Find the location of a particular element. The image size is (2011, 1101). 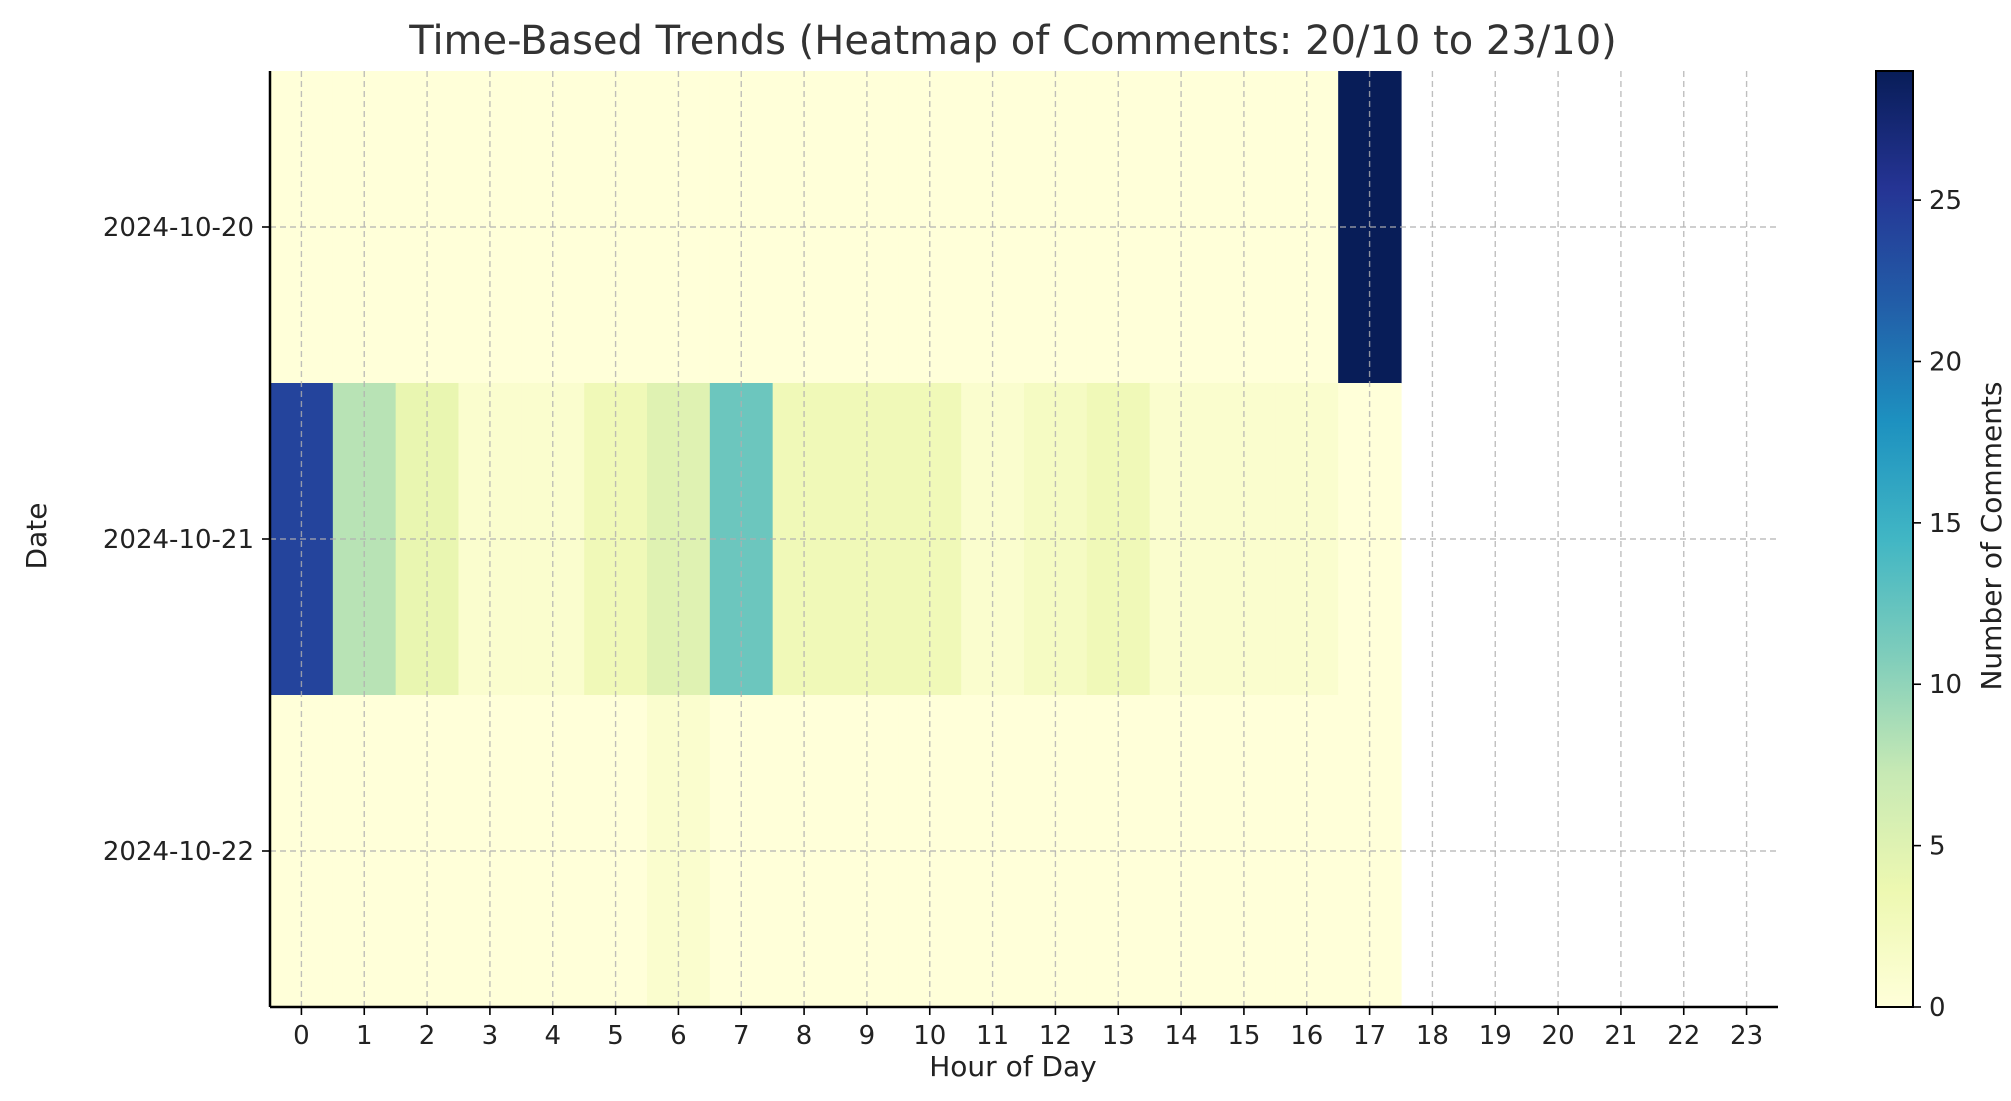

x-tick-label: 4 is located at coordinates (552, 1036).